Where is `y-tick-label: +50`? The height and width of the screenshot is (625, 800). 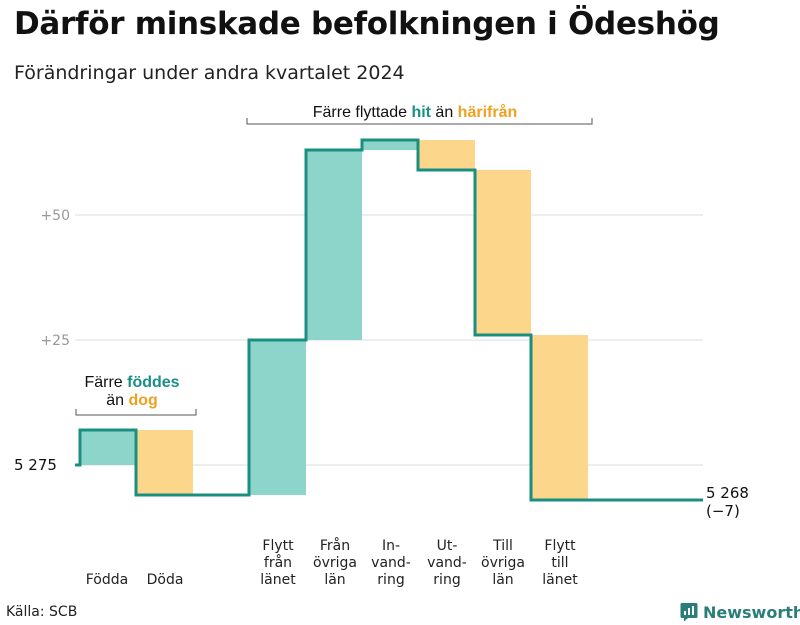 y-tick-label: +50 is located at coordinates (55, 216).